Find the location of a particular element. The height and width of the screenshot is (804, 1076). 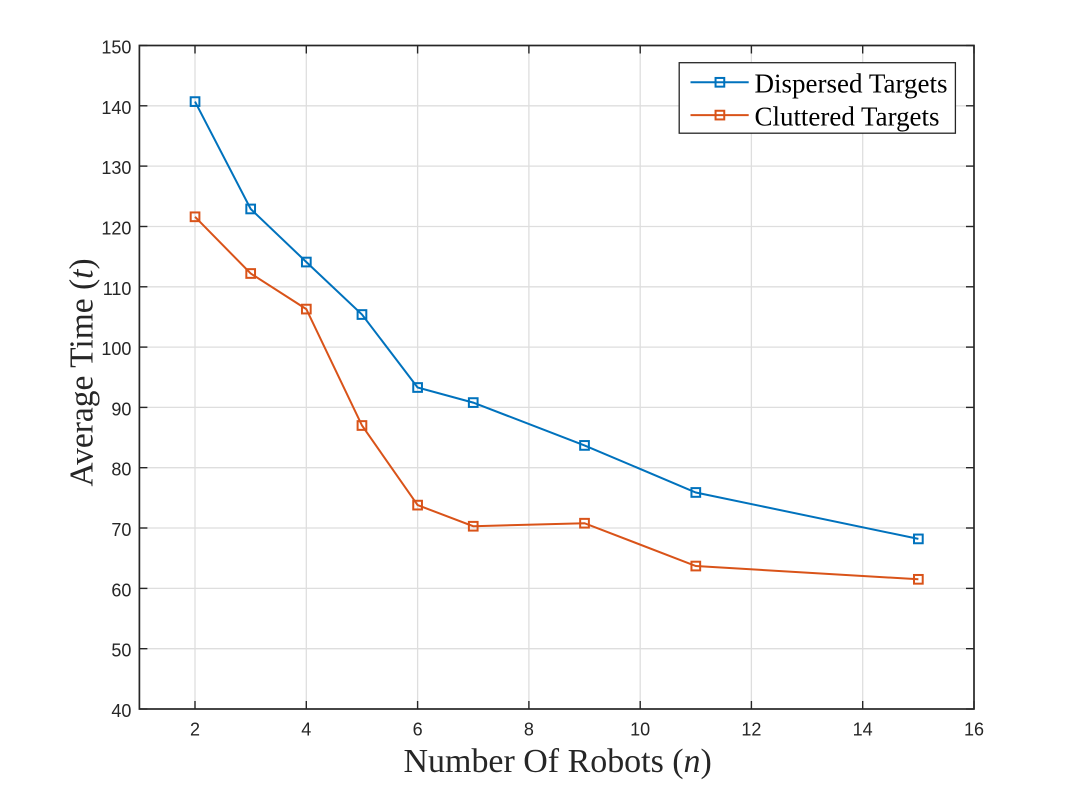

svg-text: 140 is located at coordinates (116, 108).